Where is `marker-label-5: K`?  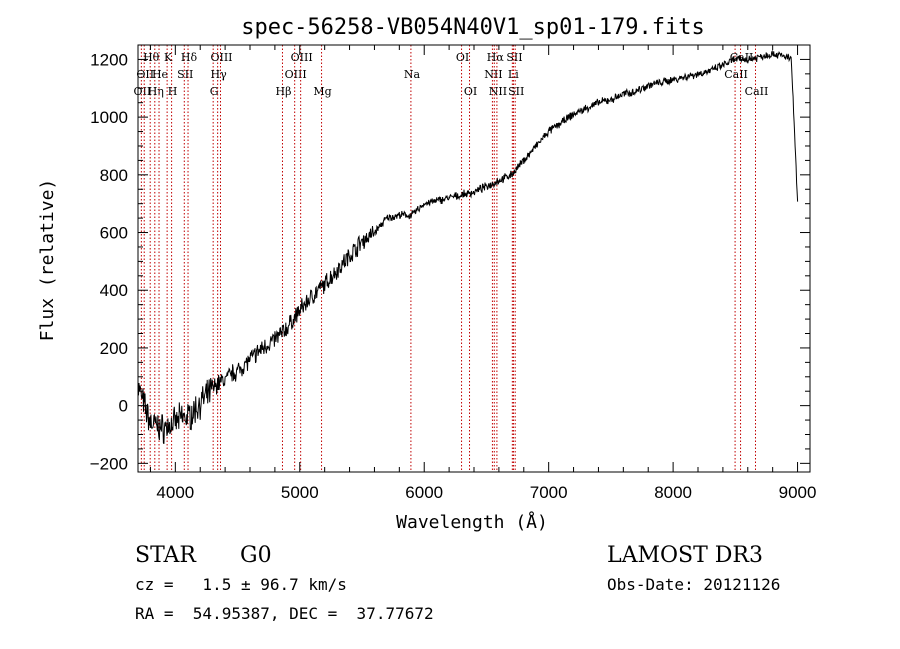 marker-label-5: K is located at coordinates (168, 57).